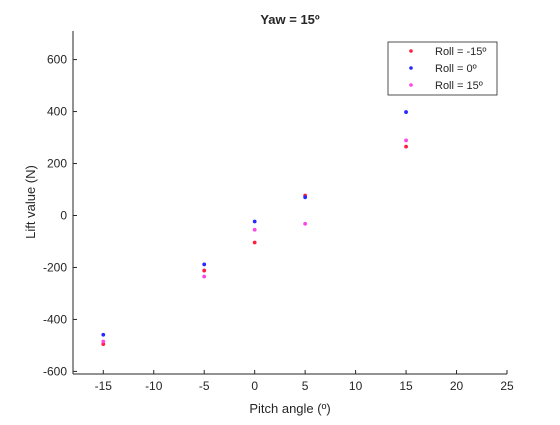 This screenshot has height=425, width=560. I want to click on x-tick-label: 20, so click(457, 386).